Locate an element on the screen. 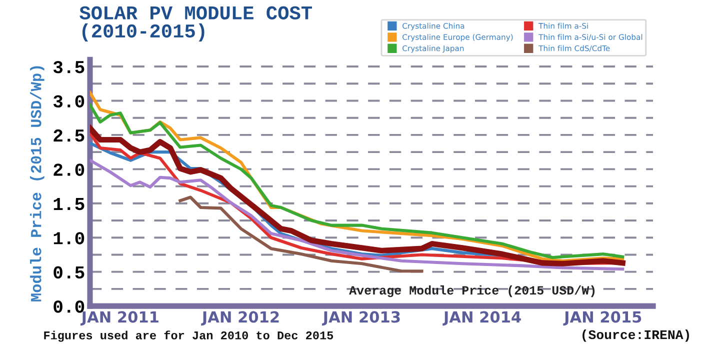 The height and width of the screenshot is (347, 720). x-tick-label: JAN 2015 is located at coordinates (602, 318).